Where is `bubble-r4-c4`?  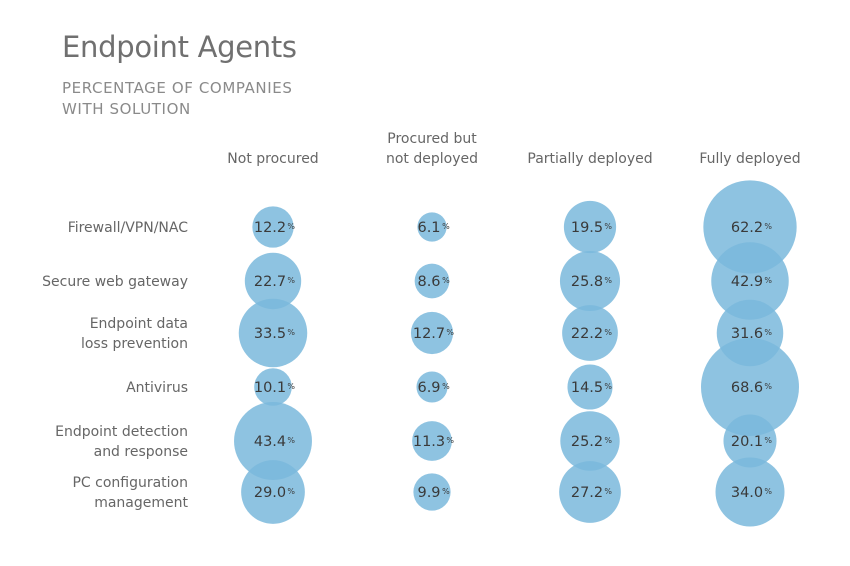
bubble-r4-c4 is located at coordinates (750, 387).